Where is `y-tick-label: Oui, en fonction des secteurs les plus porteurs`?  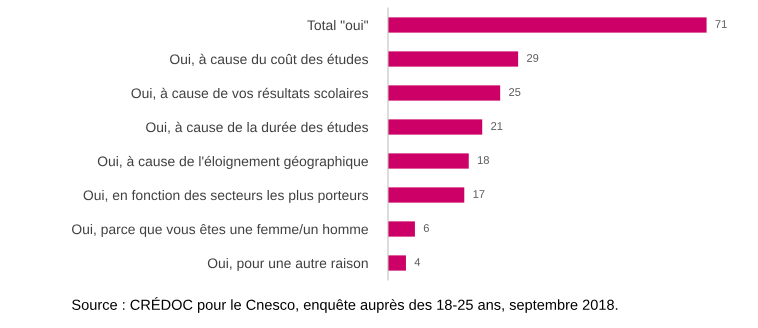 y-tick-label: Oui, en fonction des secteurs les plus porteurs is located at coordinates (226, 196).